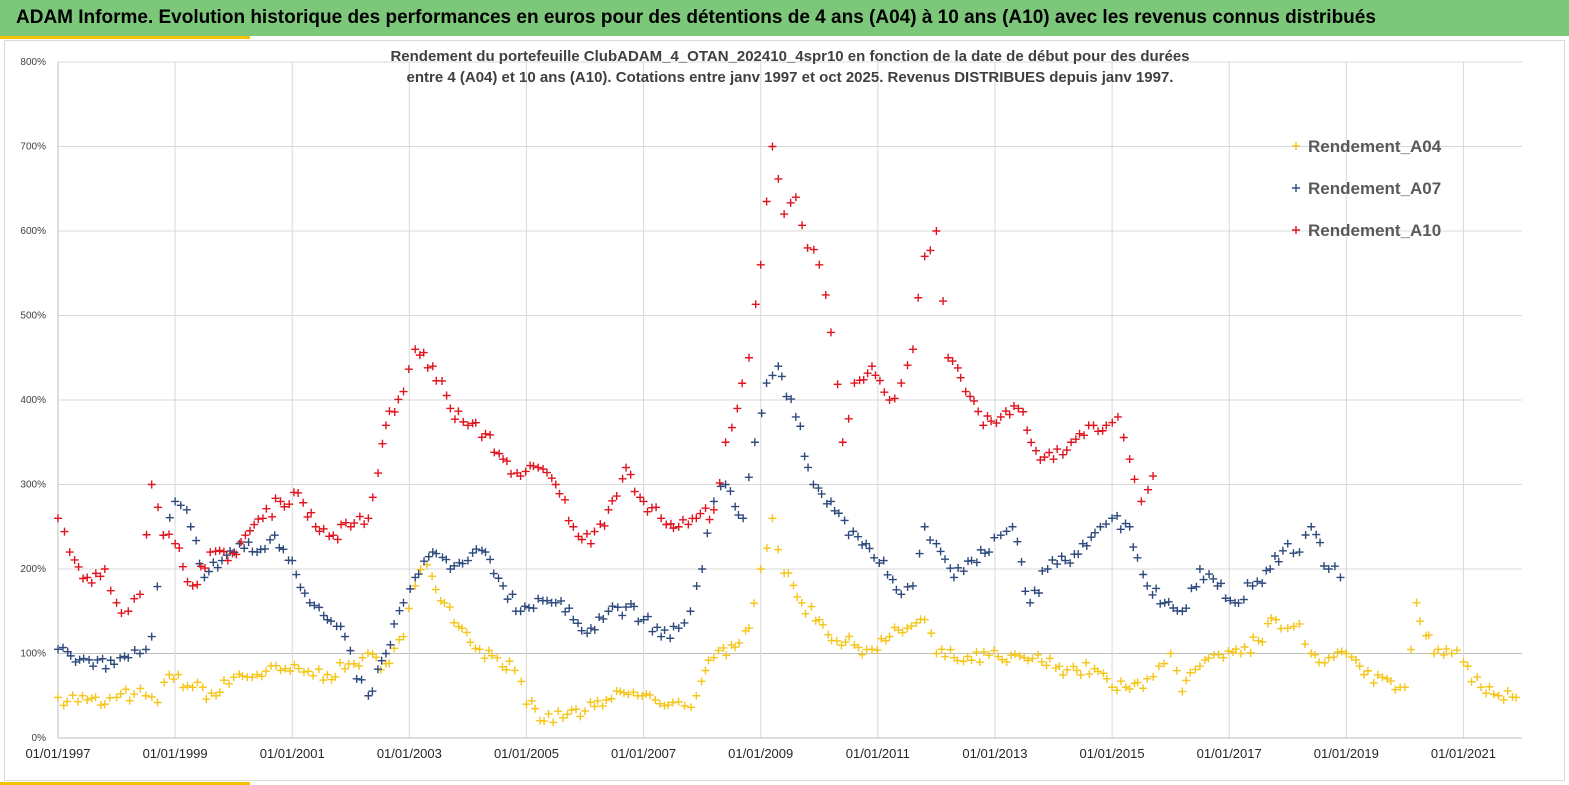  What do you see at coordinates (33, 147) in the screenshot?
I see `y-tick-label: 700%` at bounding box center [33, 147].